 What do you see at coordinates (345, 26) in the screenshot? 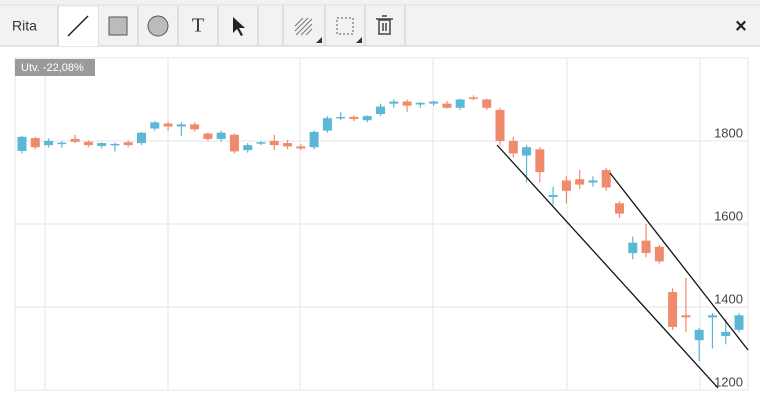
I see `border-tool` at bounding box center [345, 26].